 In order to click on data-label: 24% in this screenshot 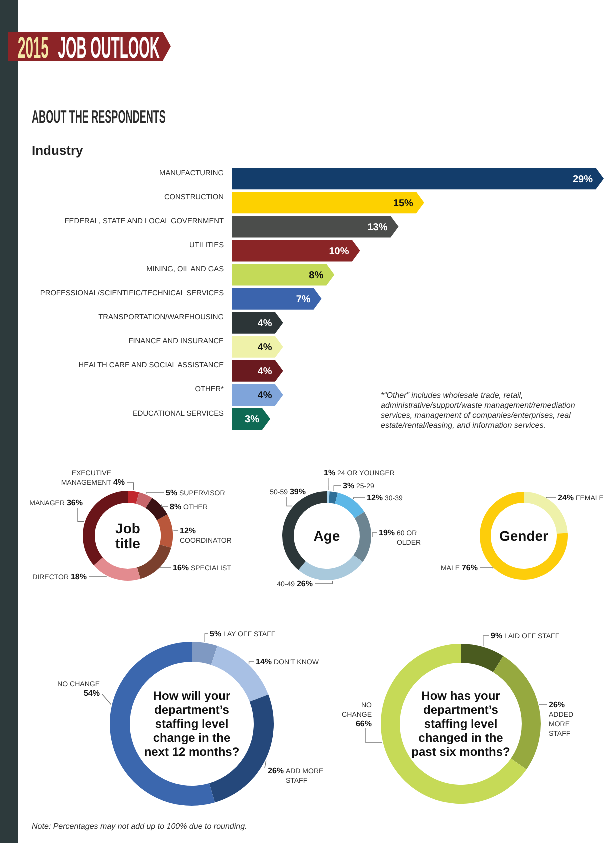, I will do `click(566, 498)`.